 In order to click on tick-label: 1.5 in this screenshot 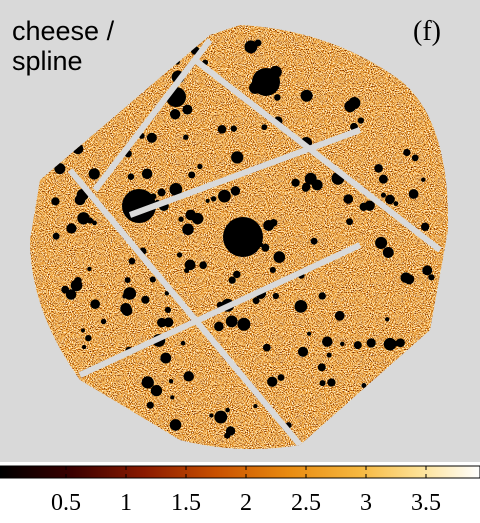, I will do `click(186, 503)`.